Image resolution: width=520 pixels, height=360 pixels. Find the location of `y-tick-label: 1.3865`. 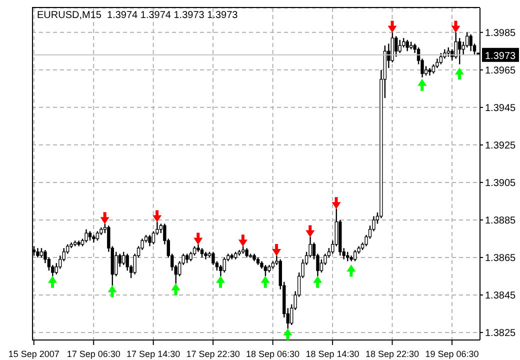

y-tick-label: 1.3865 is located at coordinates (500, 258).